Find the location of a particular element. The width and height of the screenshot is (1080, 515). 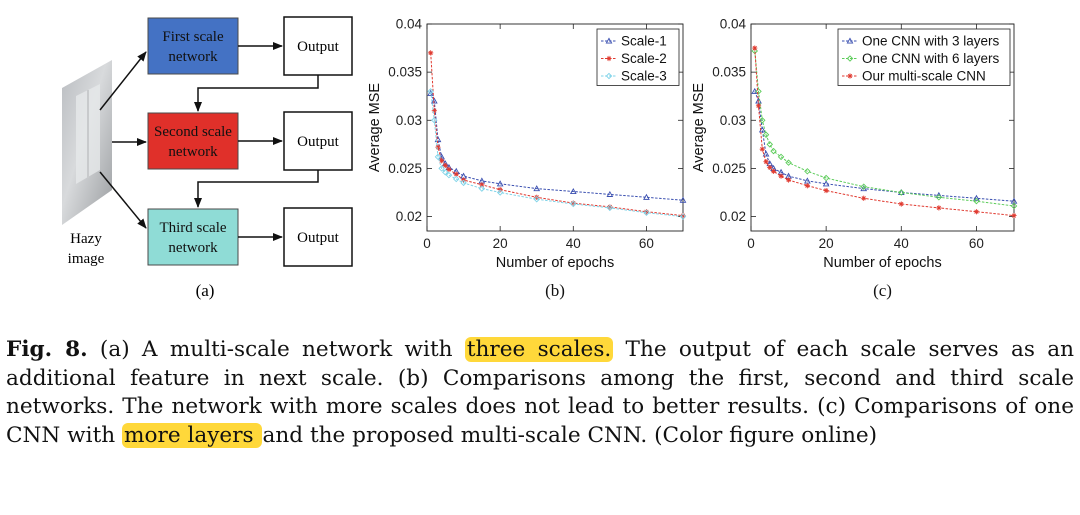

hazy-image is located at coordinates (87, 142).